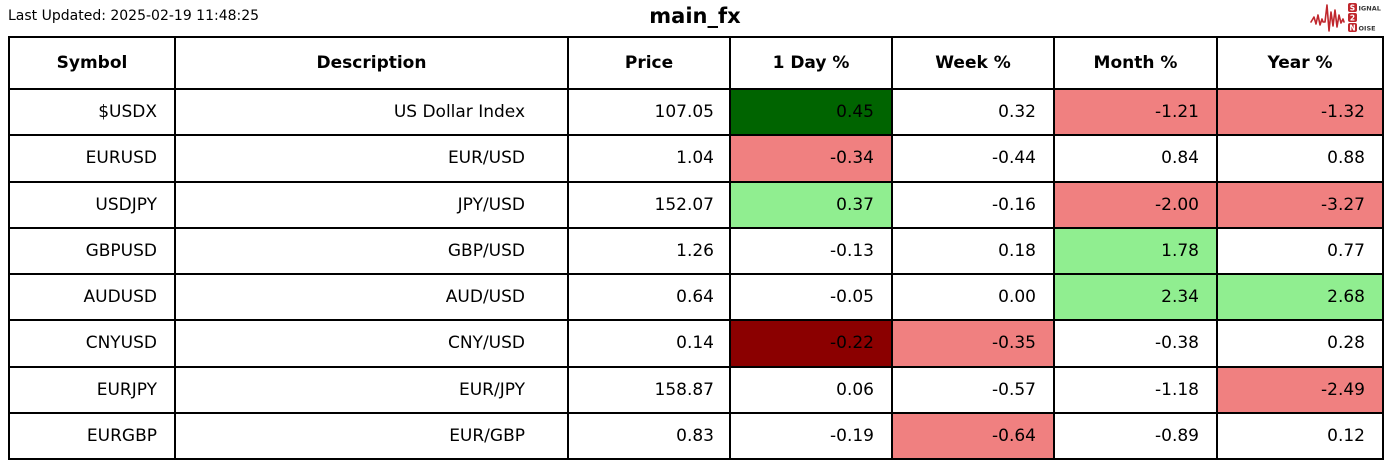  Describe the element at coordinates (973, 158) in the screenshot. I see `week-pct-cell: -0.44` at that location.